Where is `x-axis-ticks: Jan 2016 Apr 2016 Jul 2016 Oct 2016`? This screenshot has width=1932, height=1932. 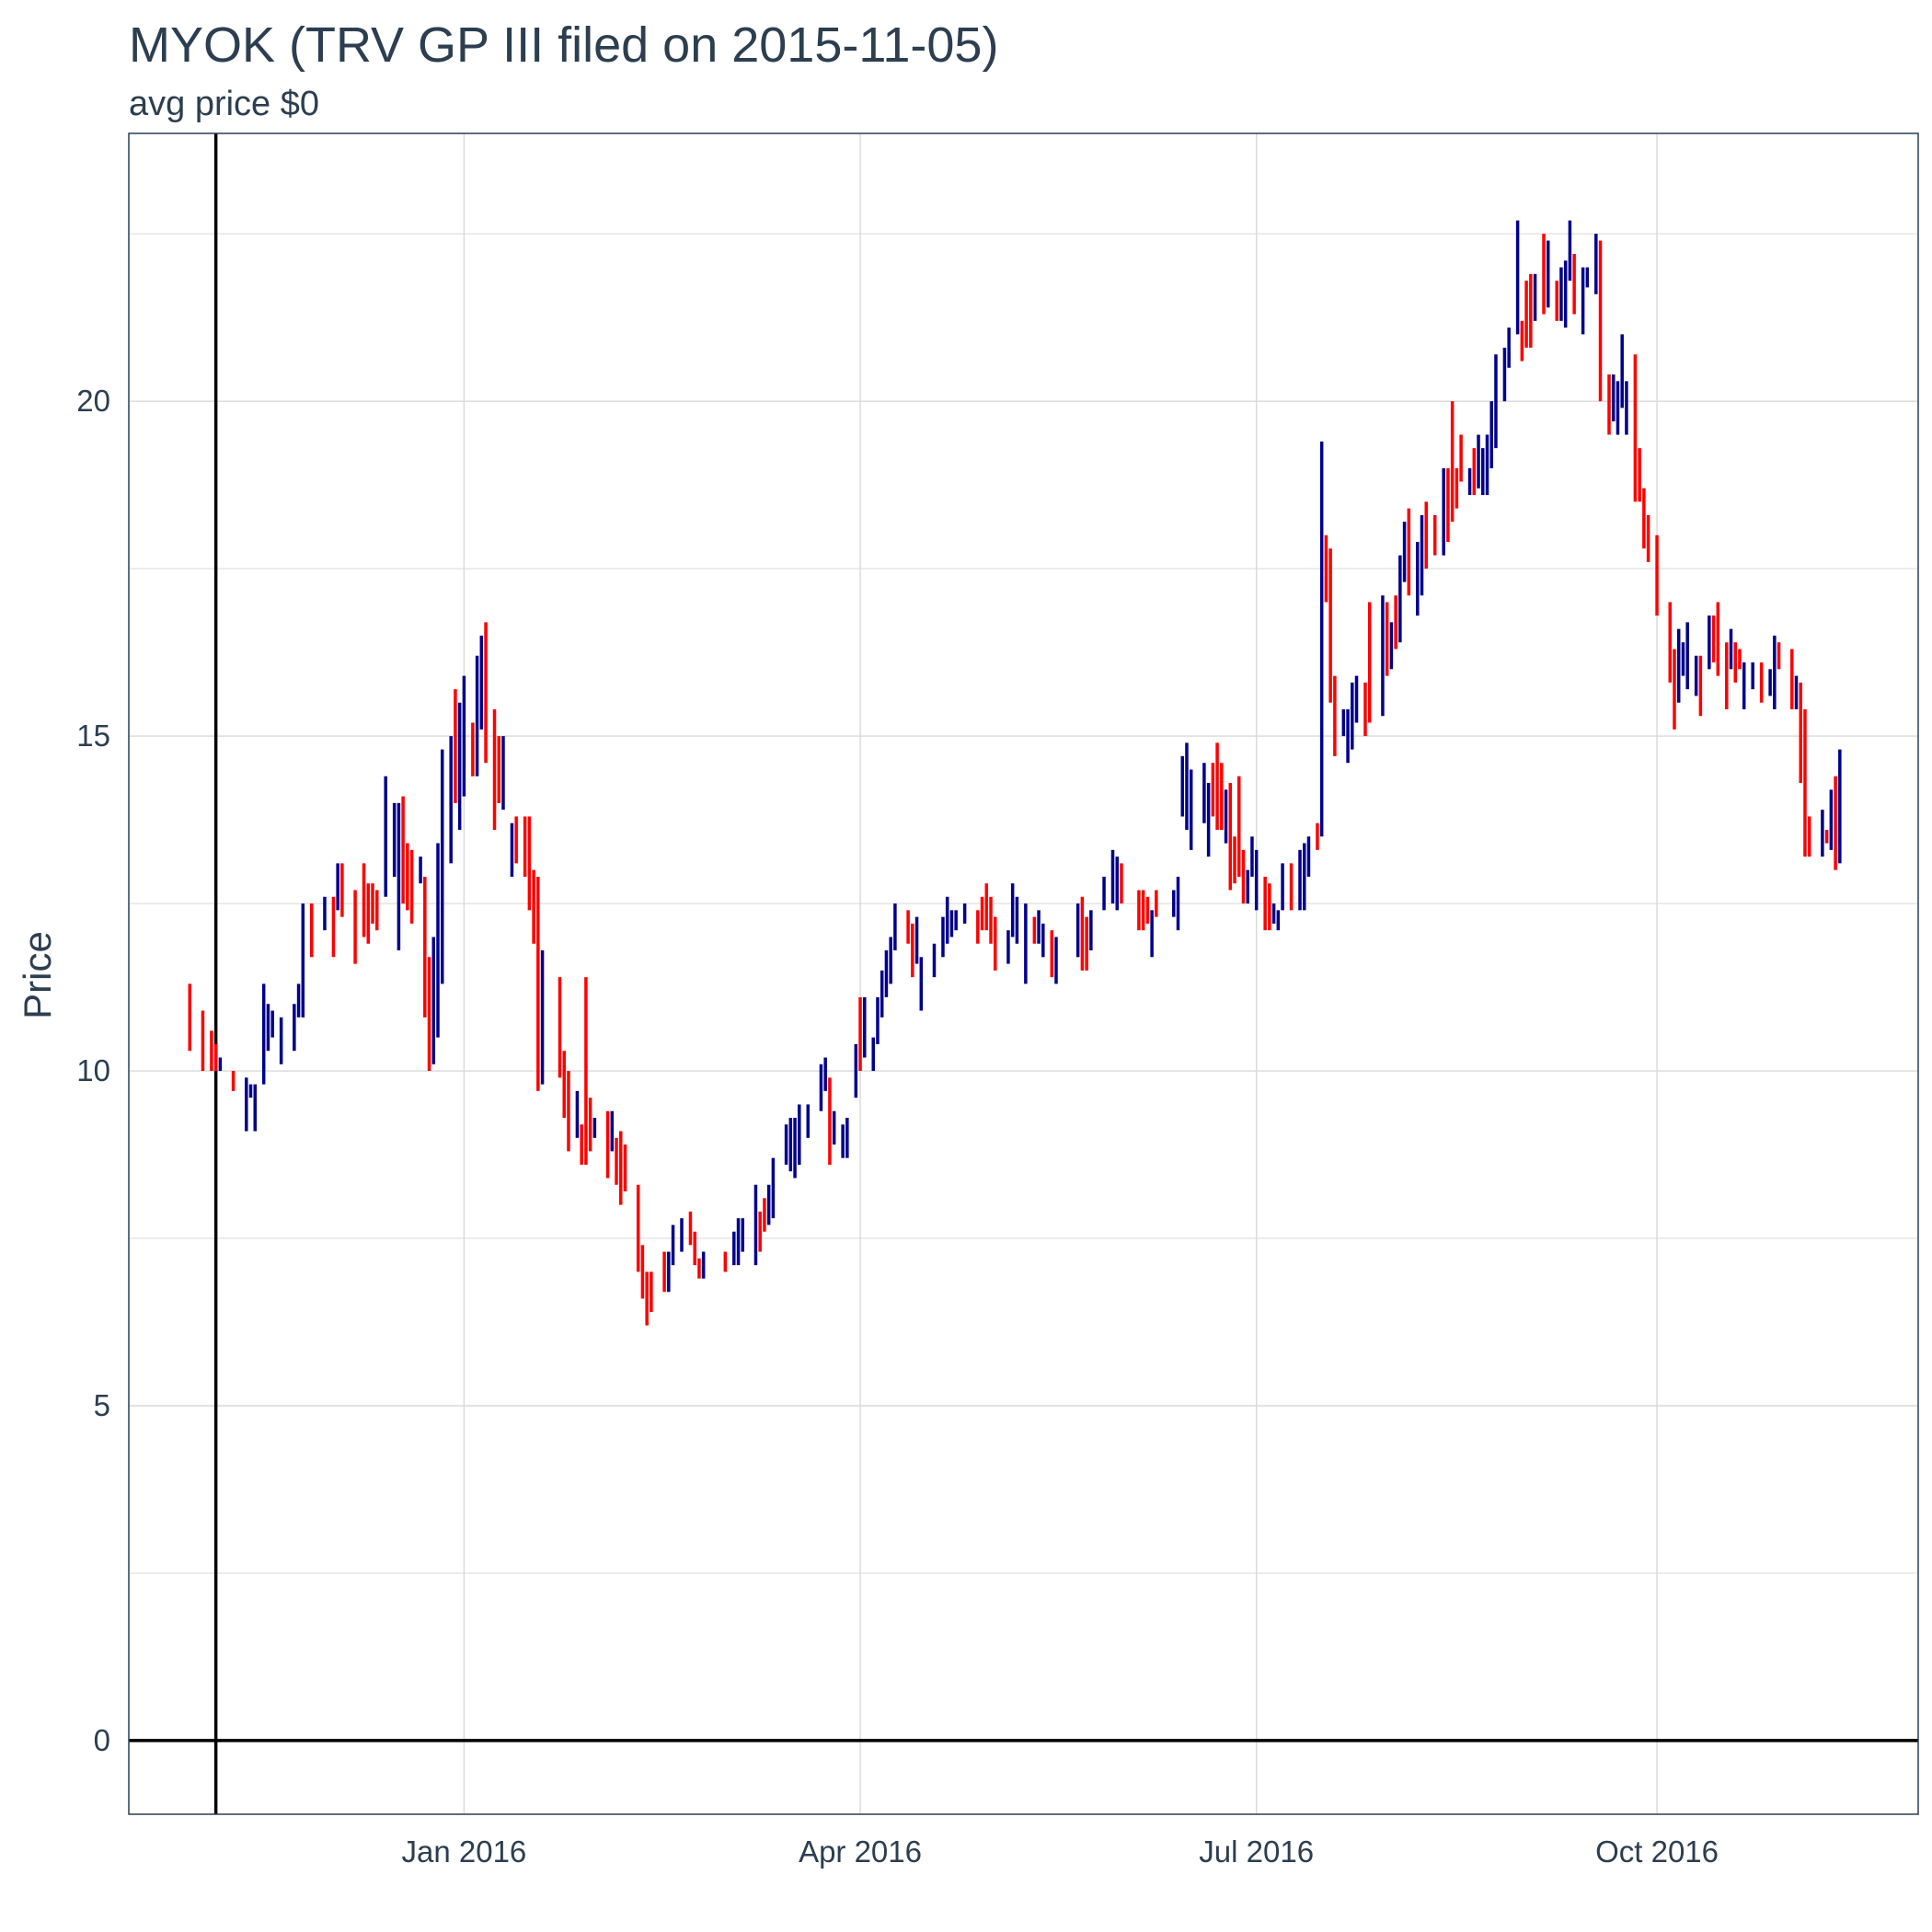 x-axis-ticks: Jan 2016 Apr 2016 Jul 2016 Oct 2016 is located at coordinates (1060, 1851).